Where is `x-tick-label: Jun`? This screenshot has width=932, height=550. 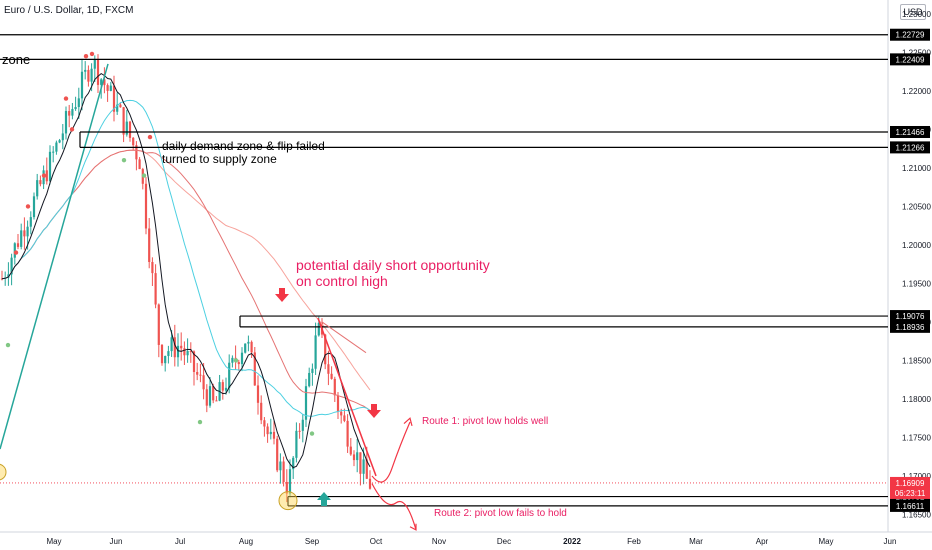
x-tick-label: Jun is located at coordinates (116, 541).